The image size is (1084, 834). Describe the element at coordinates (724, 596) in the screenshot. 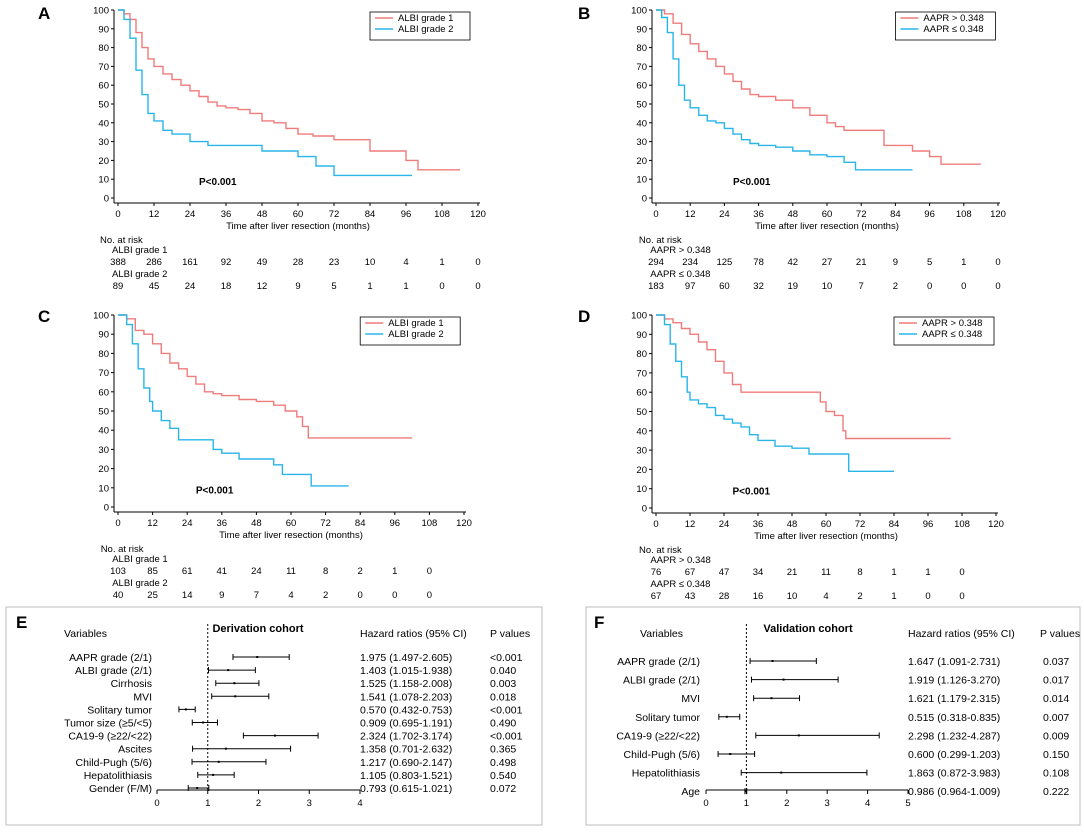

I see `risk-value: 28` at that location.